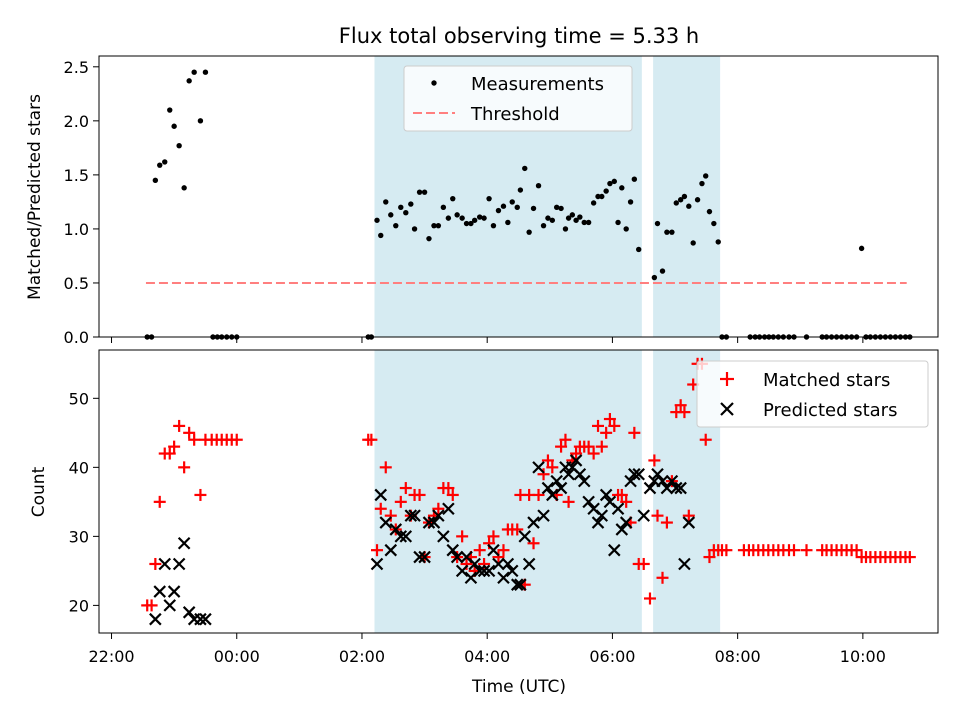 This screenshot has height=720, width=960. Describe the element at coordinates (727, 379) in the screenshot. I see `legend-matched-icon` at that location.